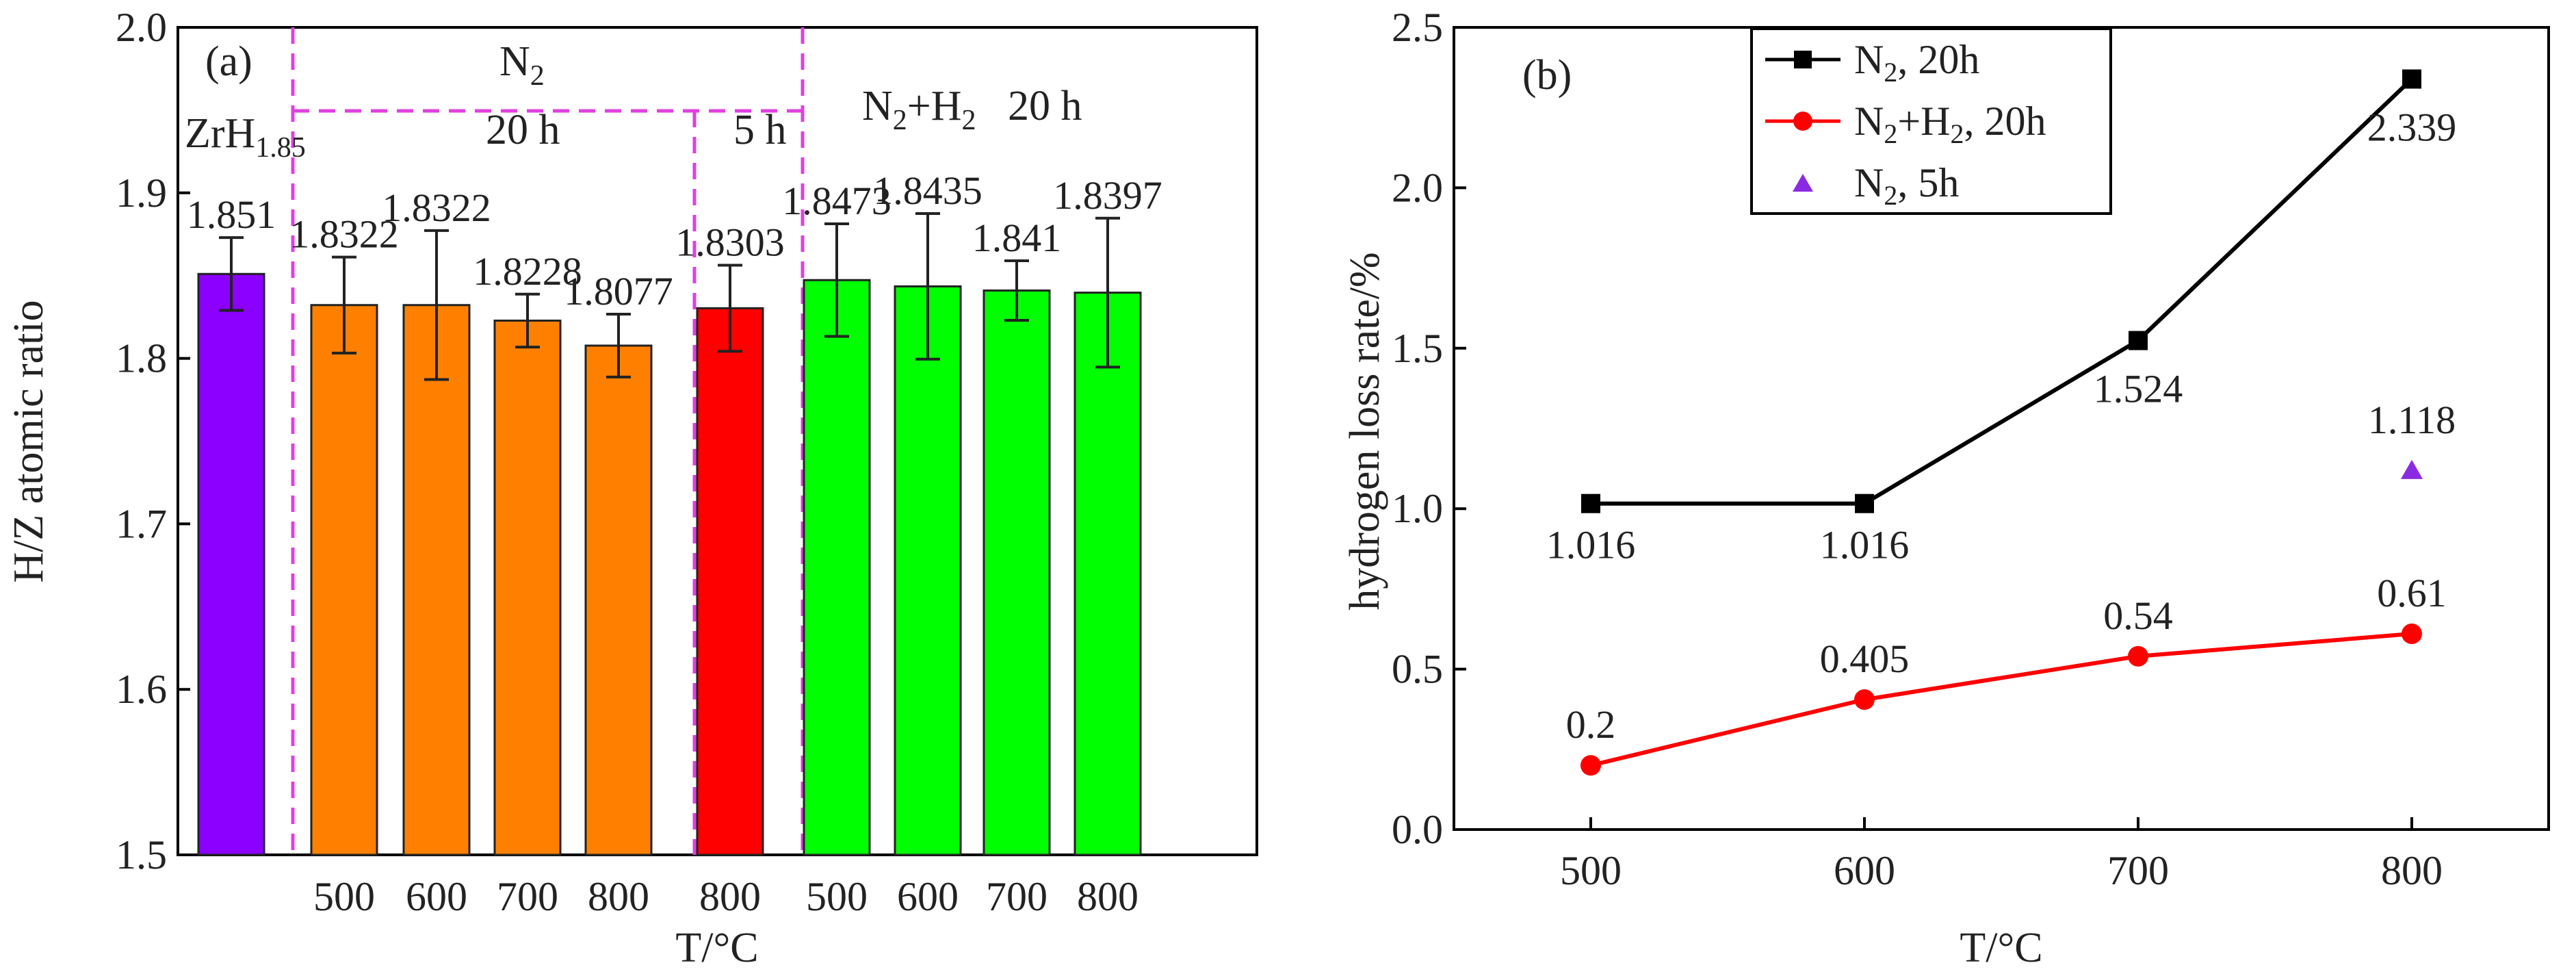 The height and width of the screenshot is (976, 2576). What do you see at coordinates (527, 271) in the screenshot?
I see `bar-data-label: 1.8228` at bounding box center [527, 271].